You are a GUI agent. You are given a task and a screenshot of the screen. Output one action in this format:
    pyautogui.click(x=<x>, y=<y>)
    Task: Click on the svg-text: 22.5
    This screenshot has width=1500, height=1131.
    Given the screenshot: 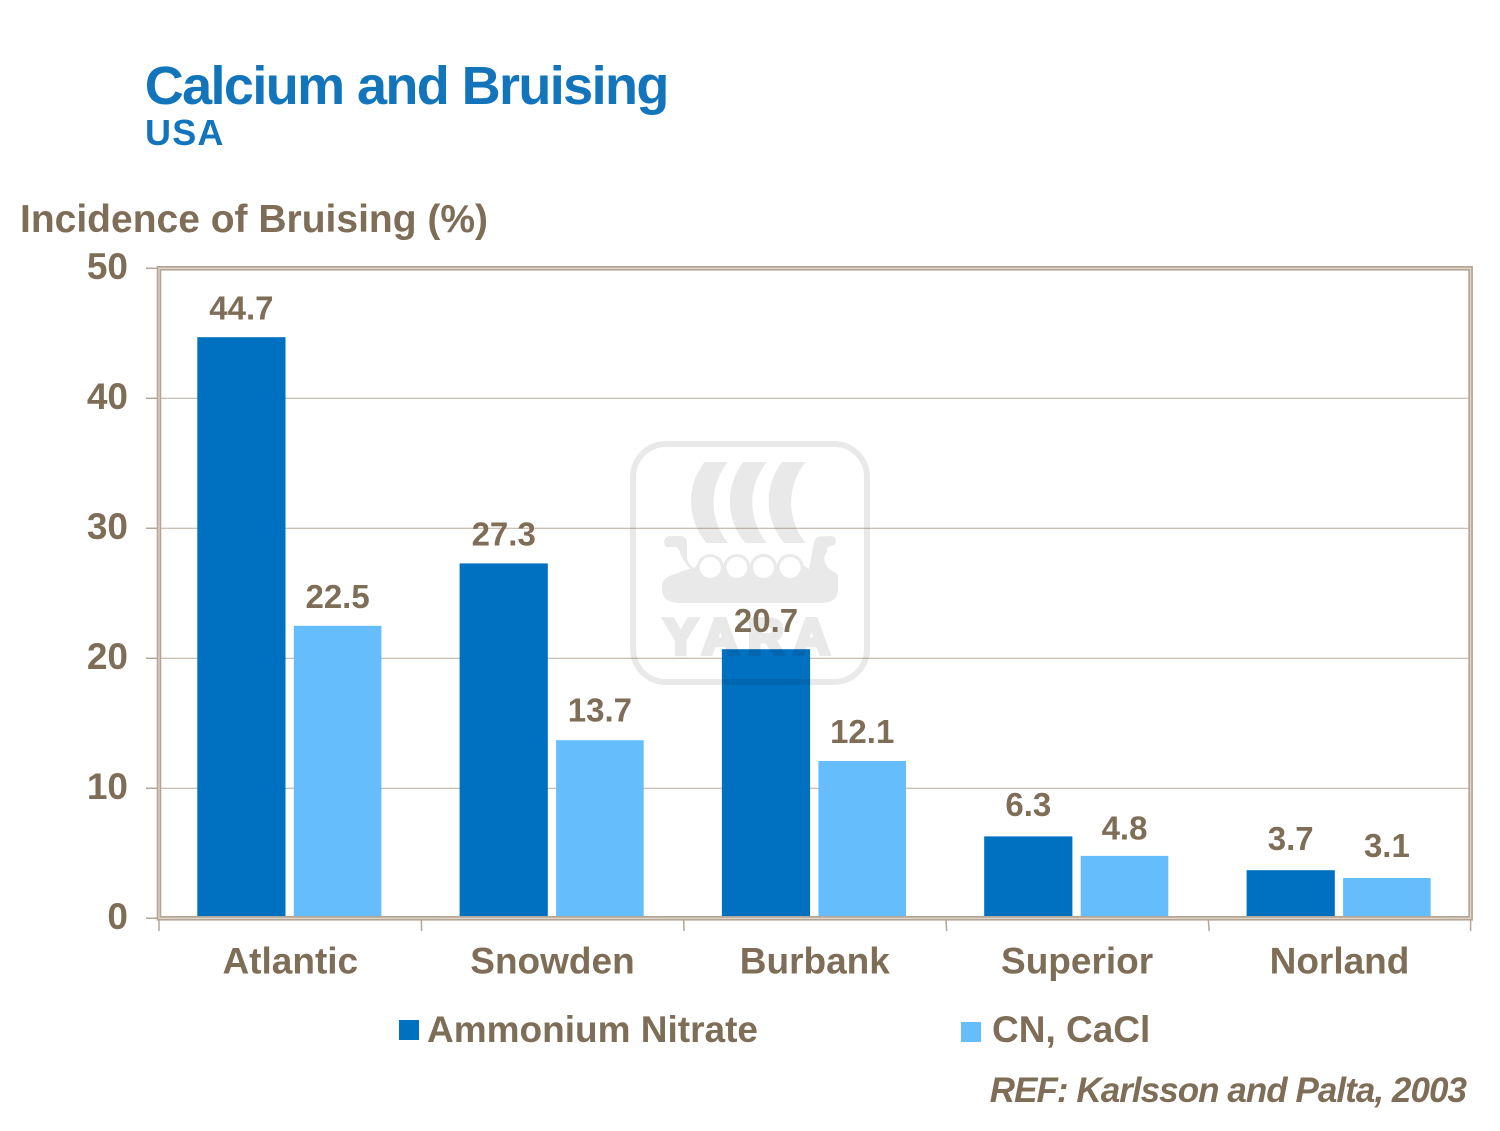 What is the action you would take?
    pyautogui.click(x=337, y=596)
    